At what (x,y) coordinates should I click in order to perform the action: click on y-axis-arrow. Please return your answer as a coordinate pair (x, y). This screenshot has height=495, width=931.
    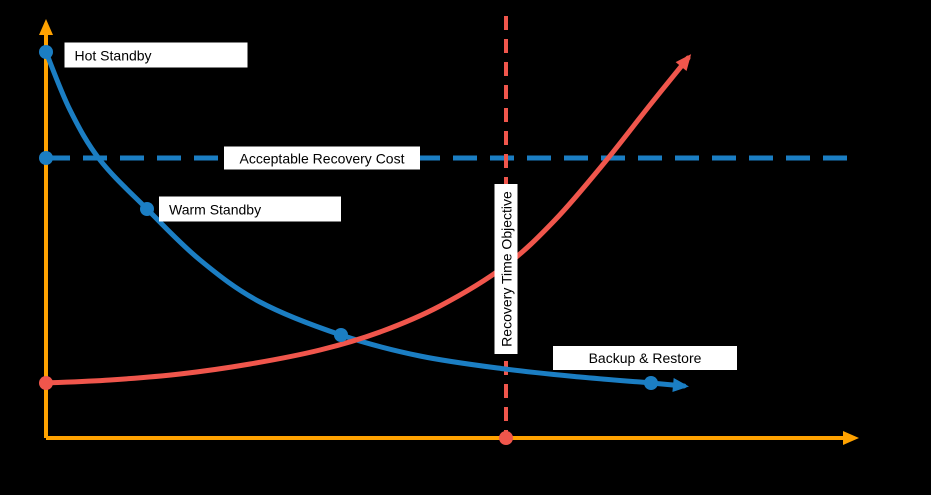
    Looking at the image, I should click on (46, 27).